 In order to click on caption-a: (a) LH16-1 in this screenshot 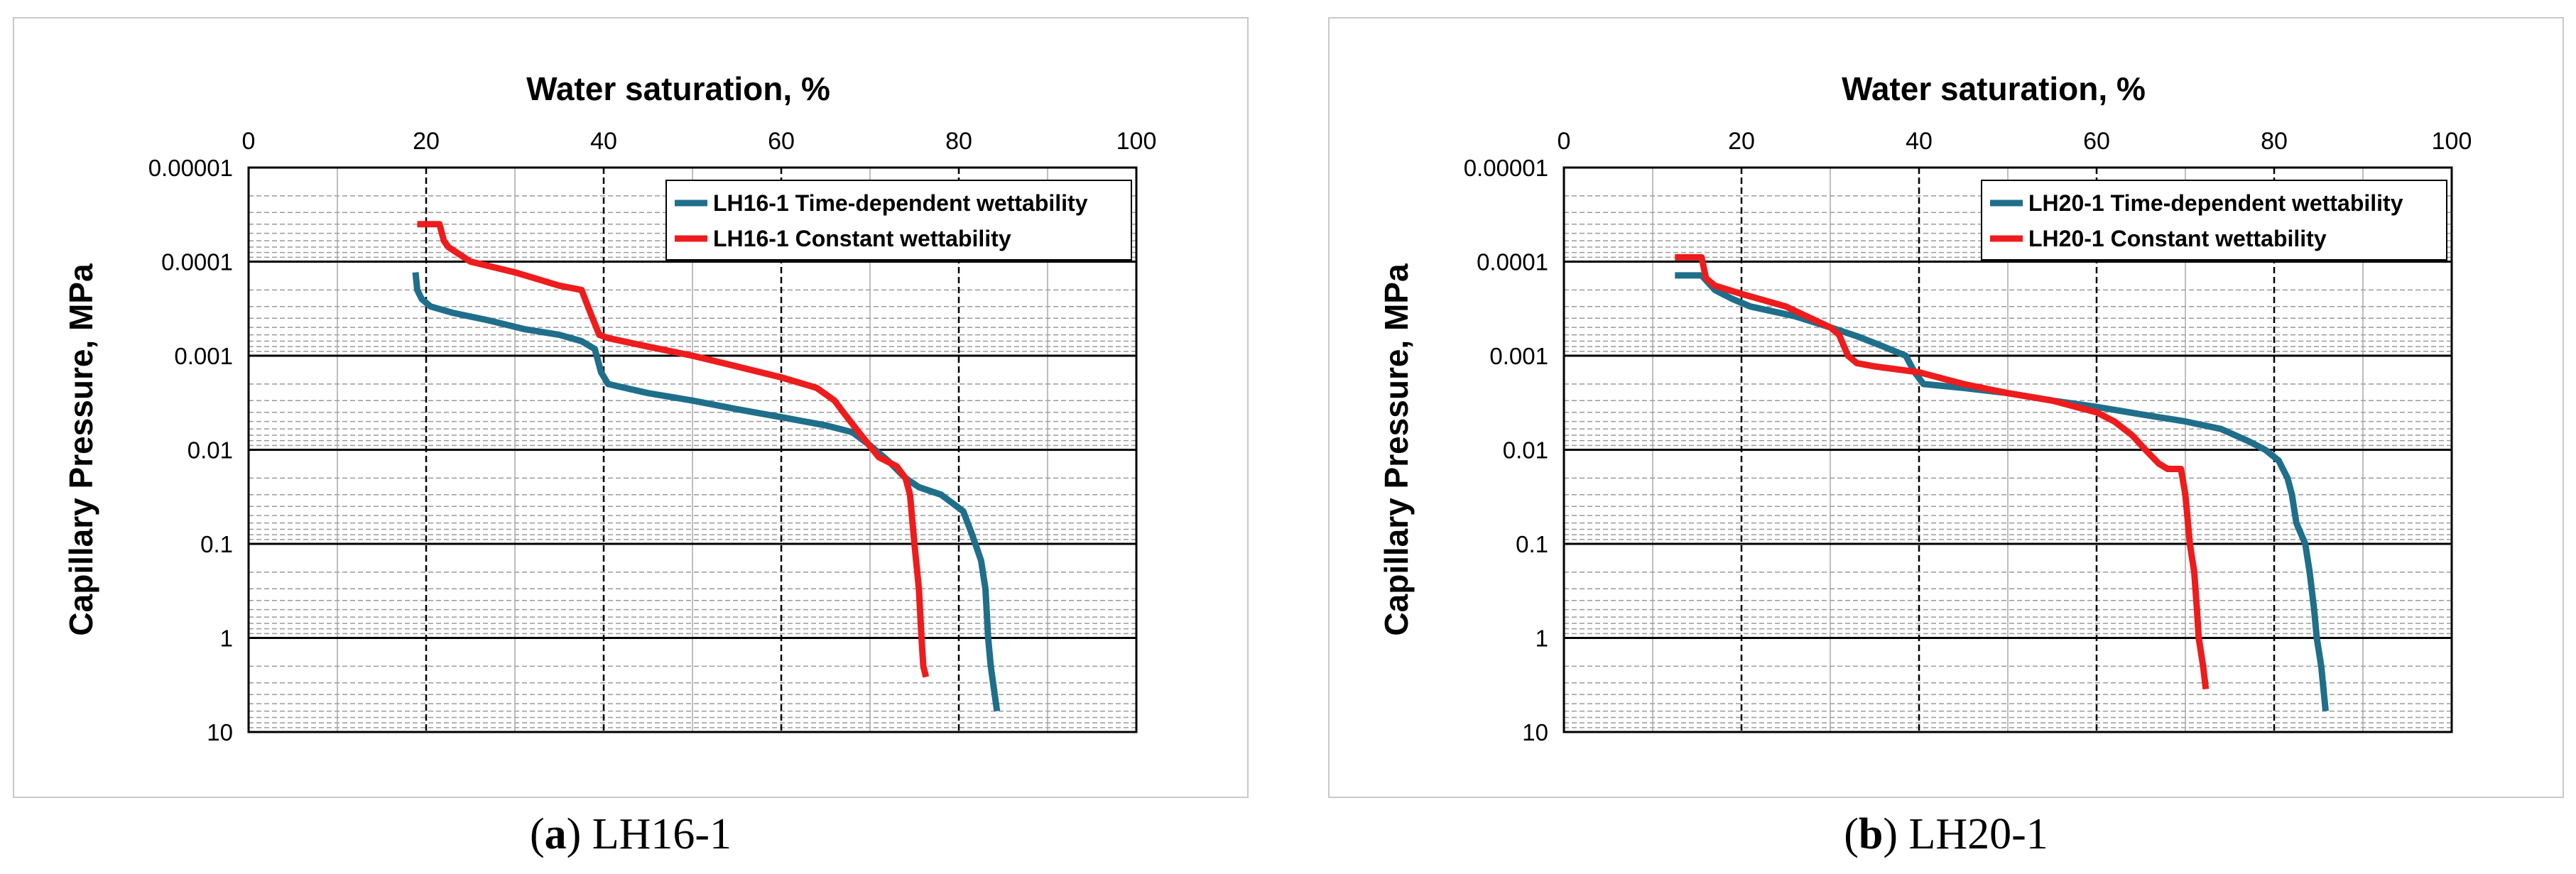, I will do `click(630, 834)`.